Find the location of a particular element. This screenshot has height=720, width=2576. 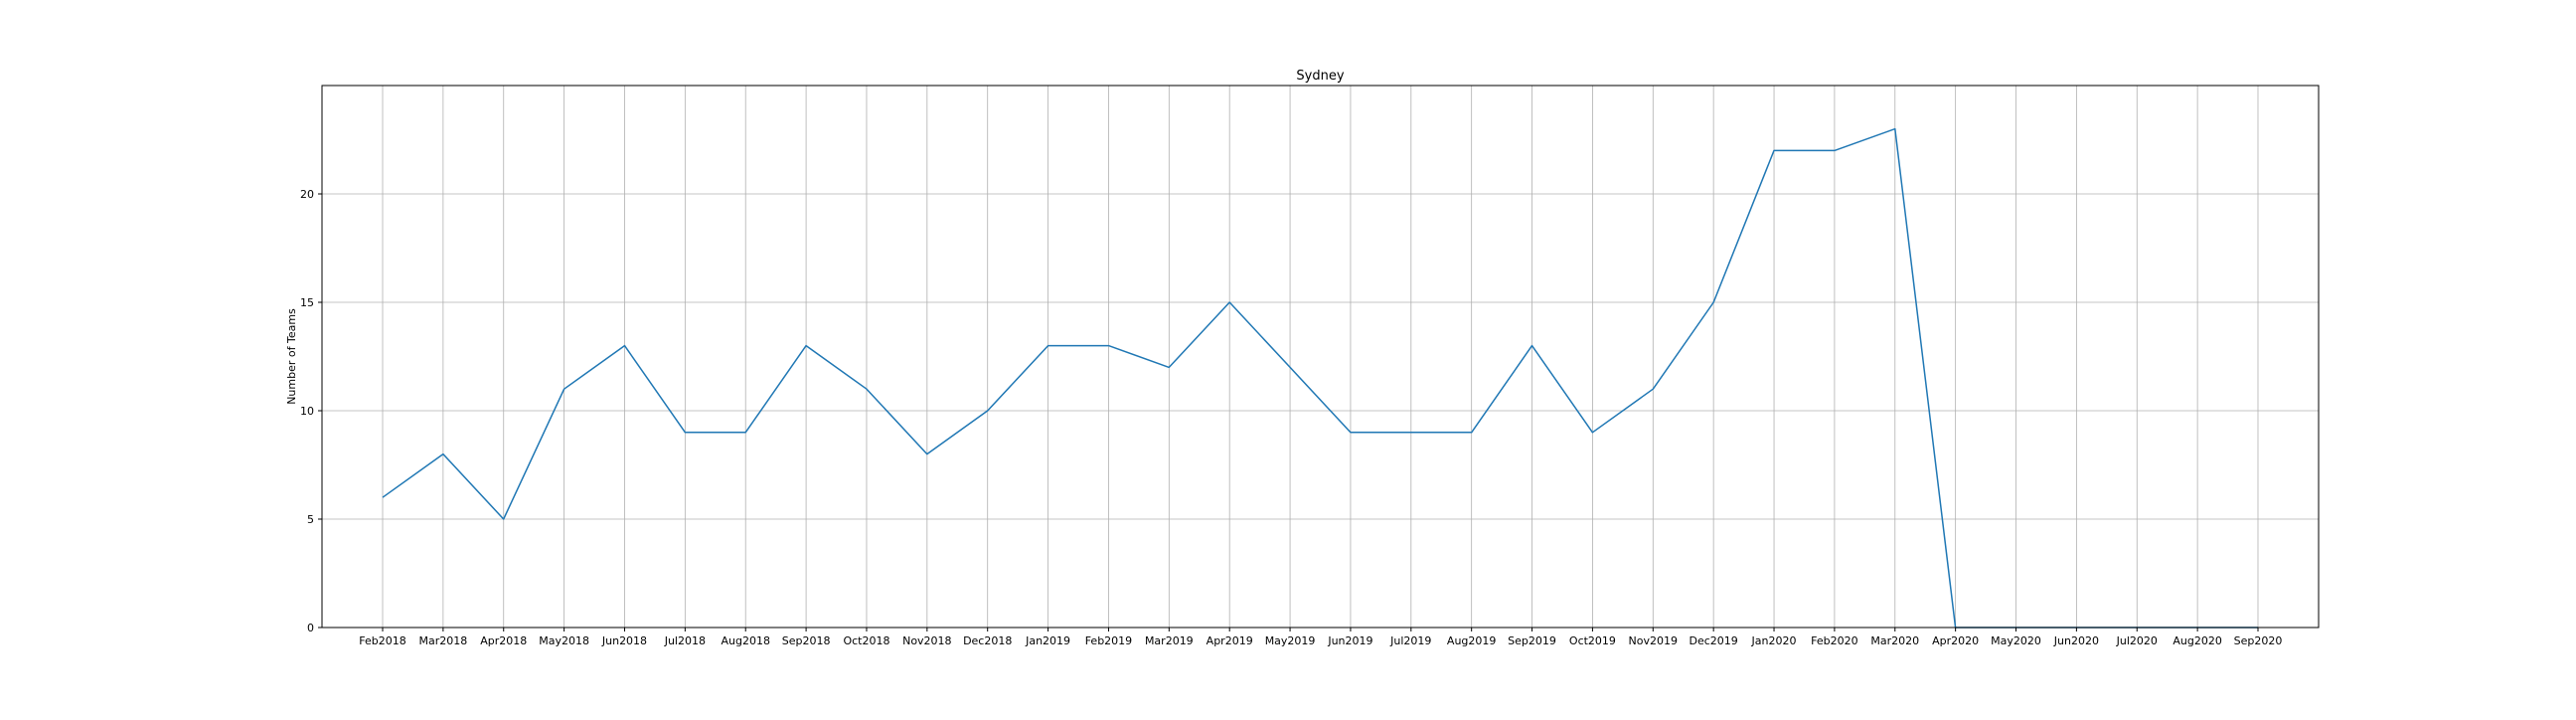

x-tick-label: Apr2019 is located at coordinates (1230, 640).